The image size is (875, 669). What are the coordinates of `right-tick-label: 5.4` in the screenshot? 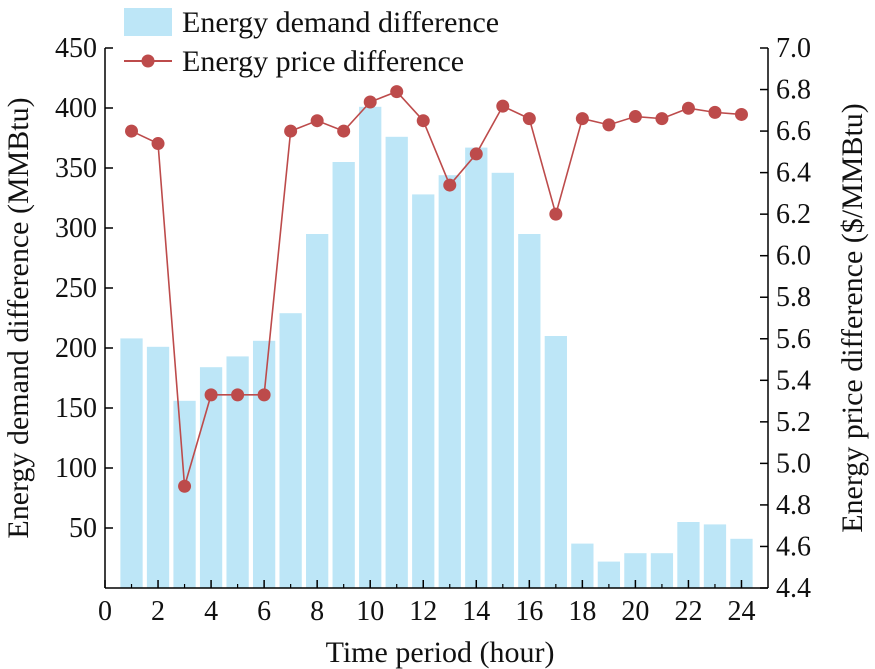 It's located at (793, 380).